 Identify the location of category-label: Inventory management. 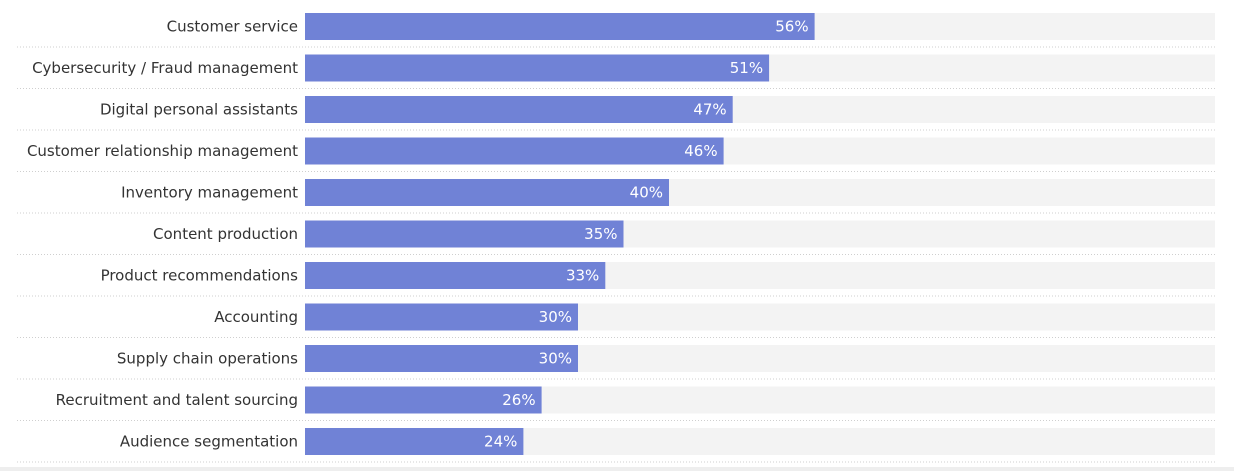
(209, 193).